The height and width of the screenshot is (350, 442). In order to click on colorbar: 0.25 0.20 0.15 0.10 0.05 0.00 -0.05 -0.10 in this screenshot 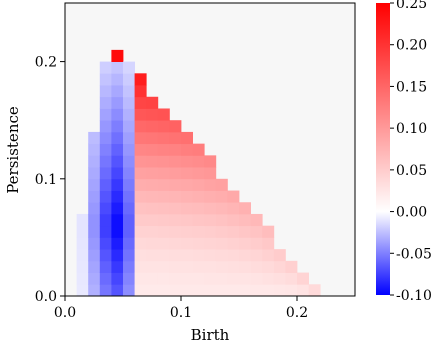, I will do `click(404, 152)`.